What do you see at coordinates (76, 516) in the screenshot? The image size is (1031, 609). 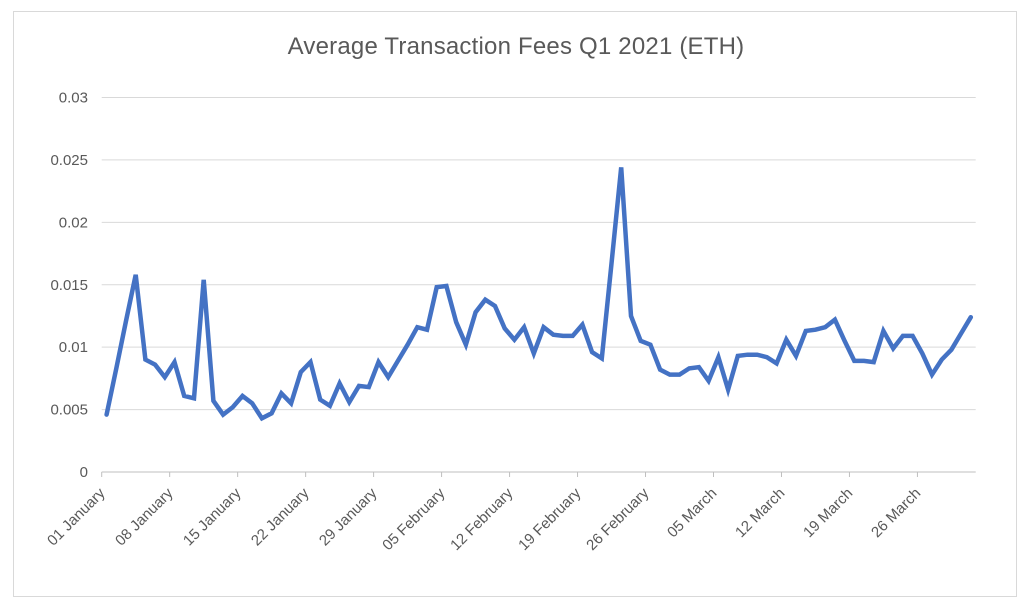 I see `x-axis-tick-label: 01 January` at bounding box center [76, 516].